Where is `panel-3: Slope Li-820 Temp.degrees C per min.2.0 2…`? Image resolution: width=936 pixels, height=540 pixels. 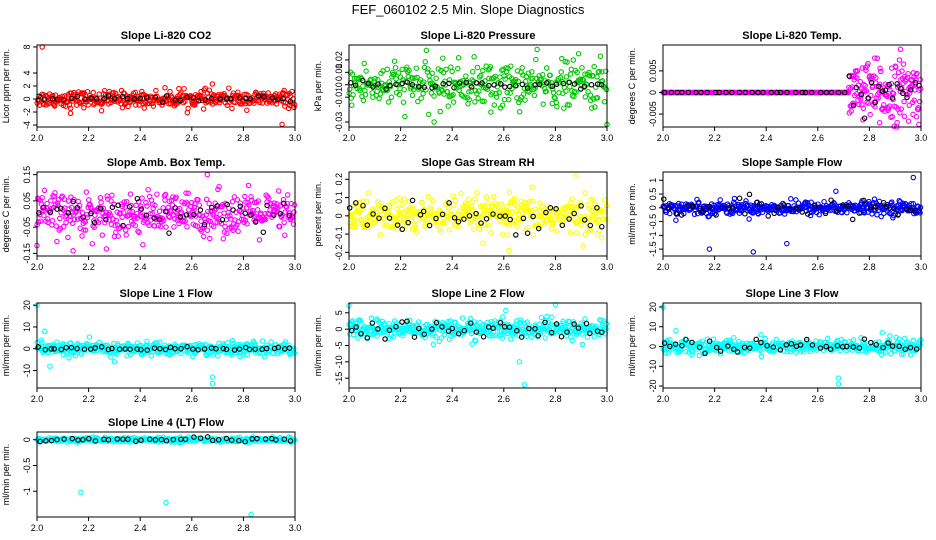 panel-3: Slope Li-820 Temp.degrees C per min.2.0 2… is located at coordinates (777, 86).